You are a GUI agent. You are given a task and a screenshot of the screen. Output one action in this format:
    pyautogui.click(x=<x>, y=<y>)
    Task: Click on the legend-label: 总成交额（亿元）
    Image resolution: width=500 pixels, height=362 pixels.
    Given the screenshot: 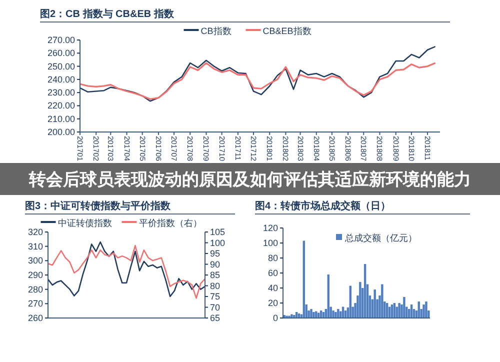 What is the action you would take?
    pyautogui.click(x=380, y=238)
    